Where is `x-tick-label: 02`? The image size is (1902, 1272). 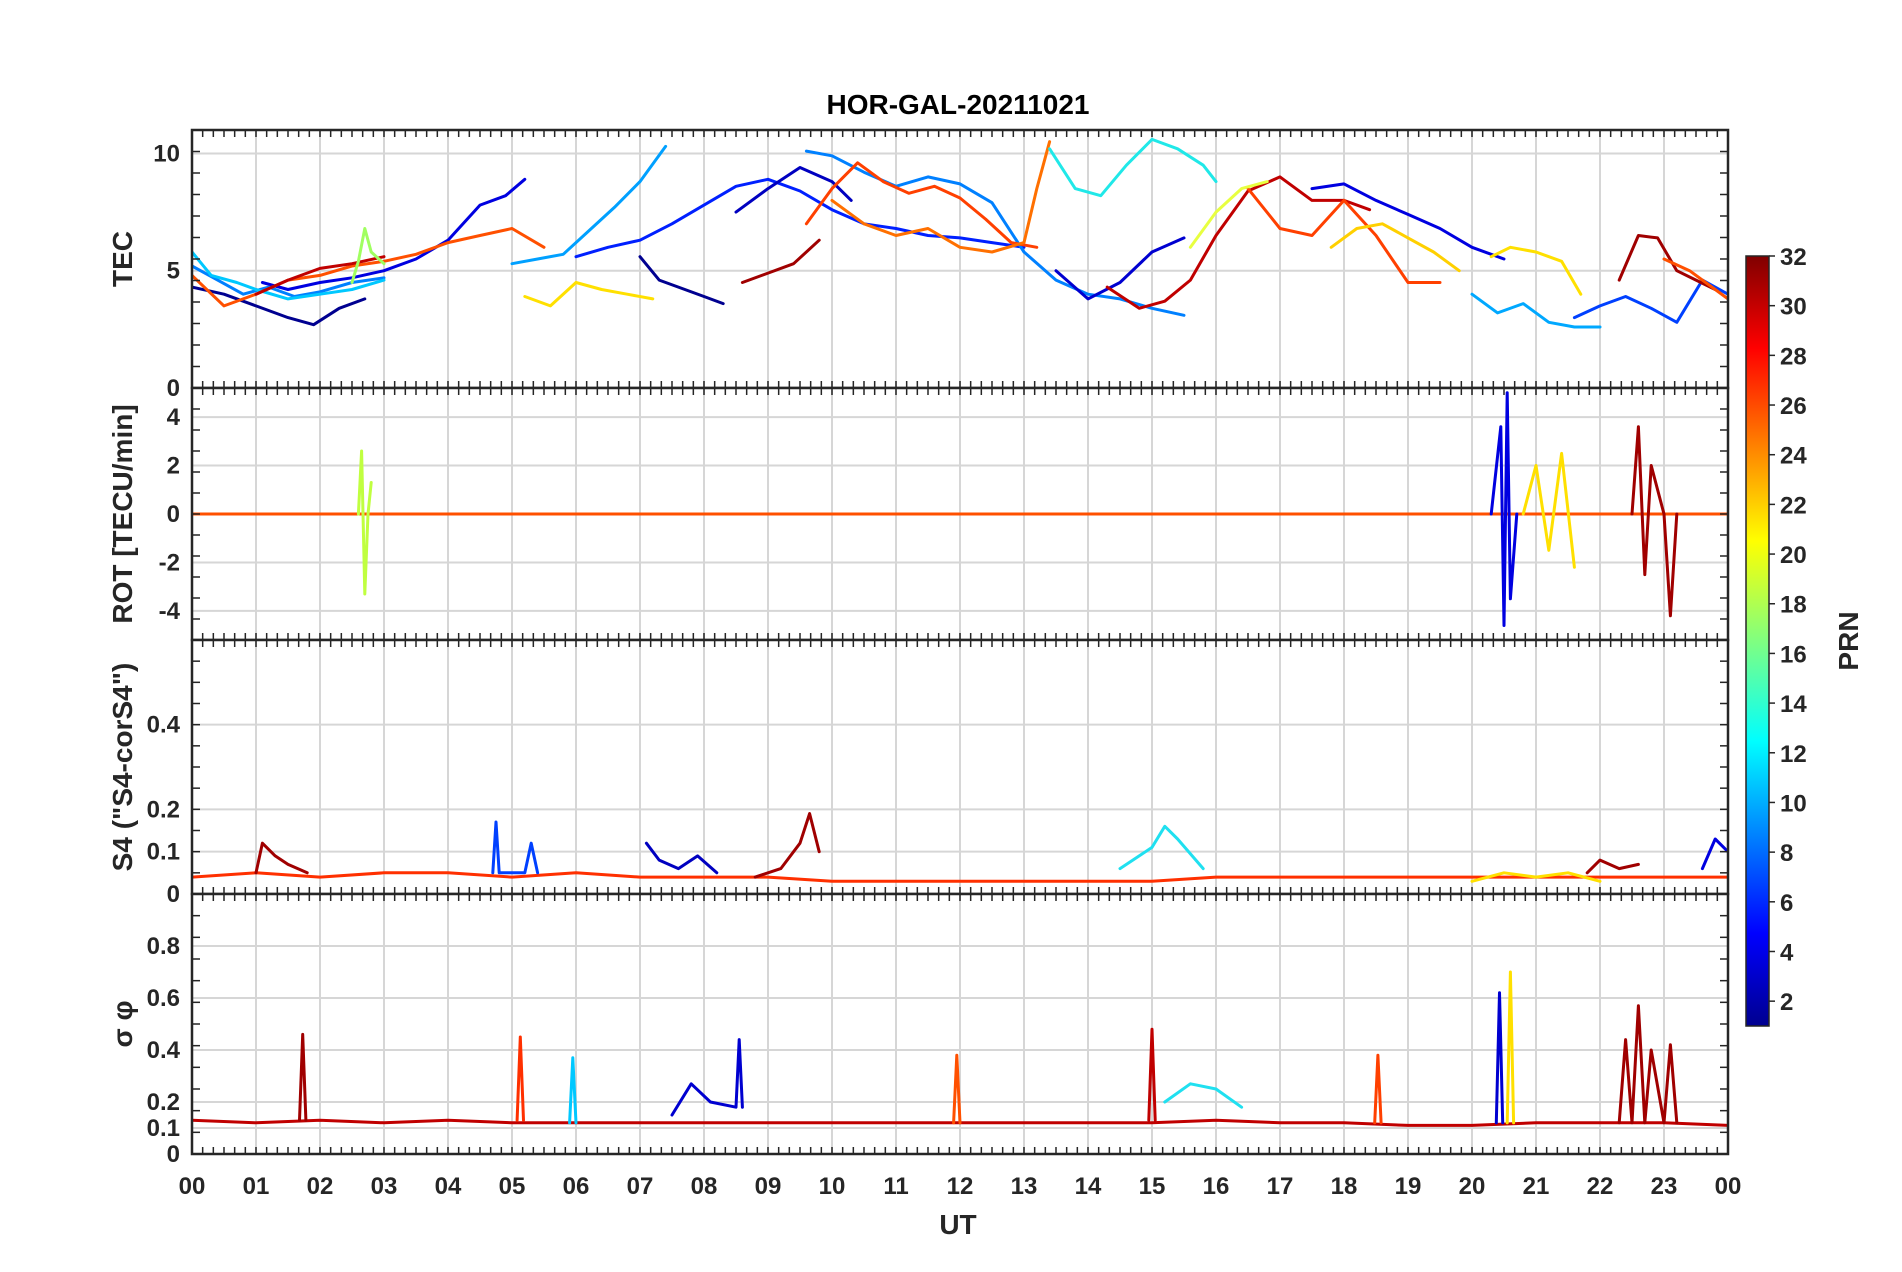
x-tick-label: 02 is located at coordinates (320, 1186).